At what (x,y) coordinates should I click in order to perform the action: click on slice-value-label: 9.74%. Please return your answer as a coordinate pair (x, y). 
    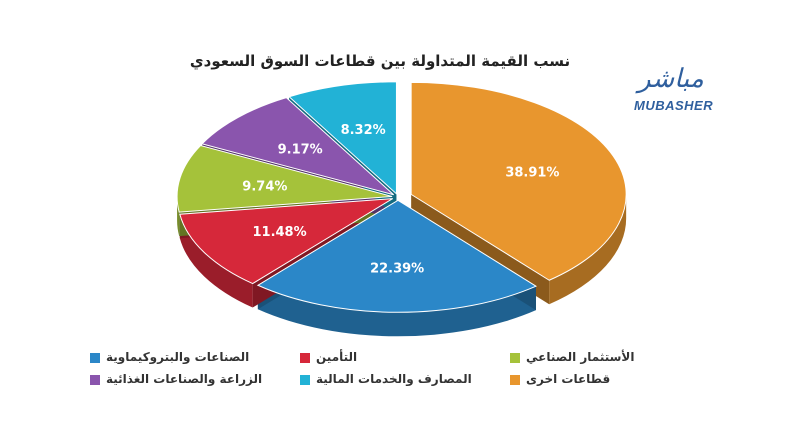
    Looking at the image, I should click on (264, 186).